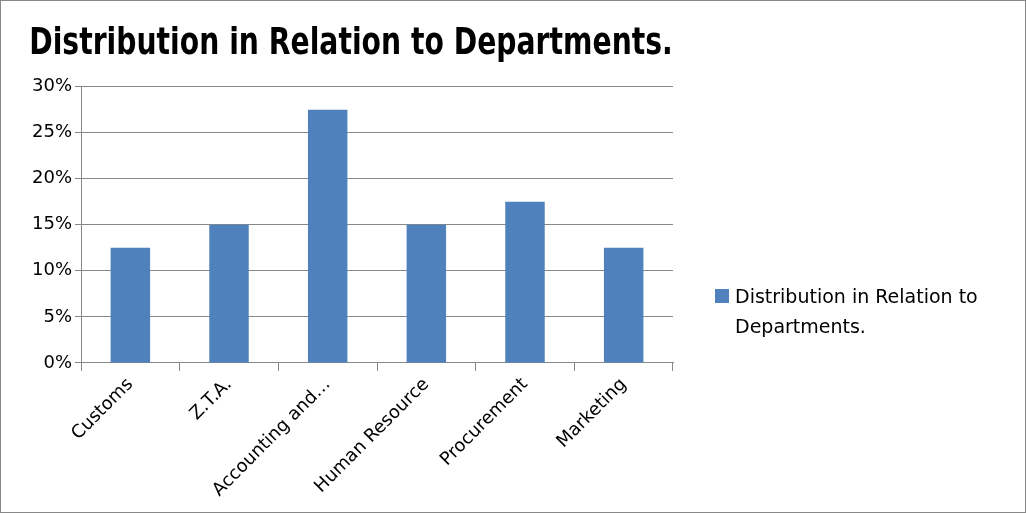 The height and width of the screenshot is (513, 1026). I want to click on y-tick-label: 25%, so click(52, 131).